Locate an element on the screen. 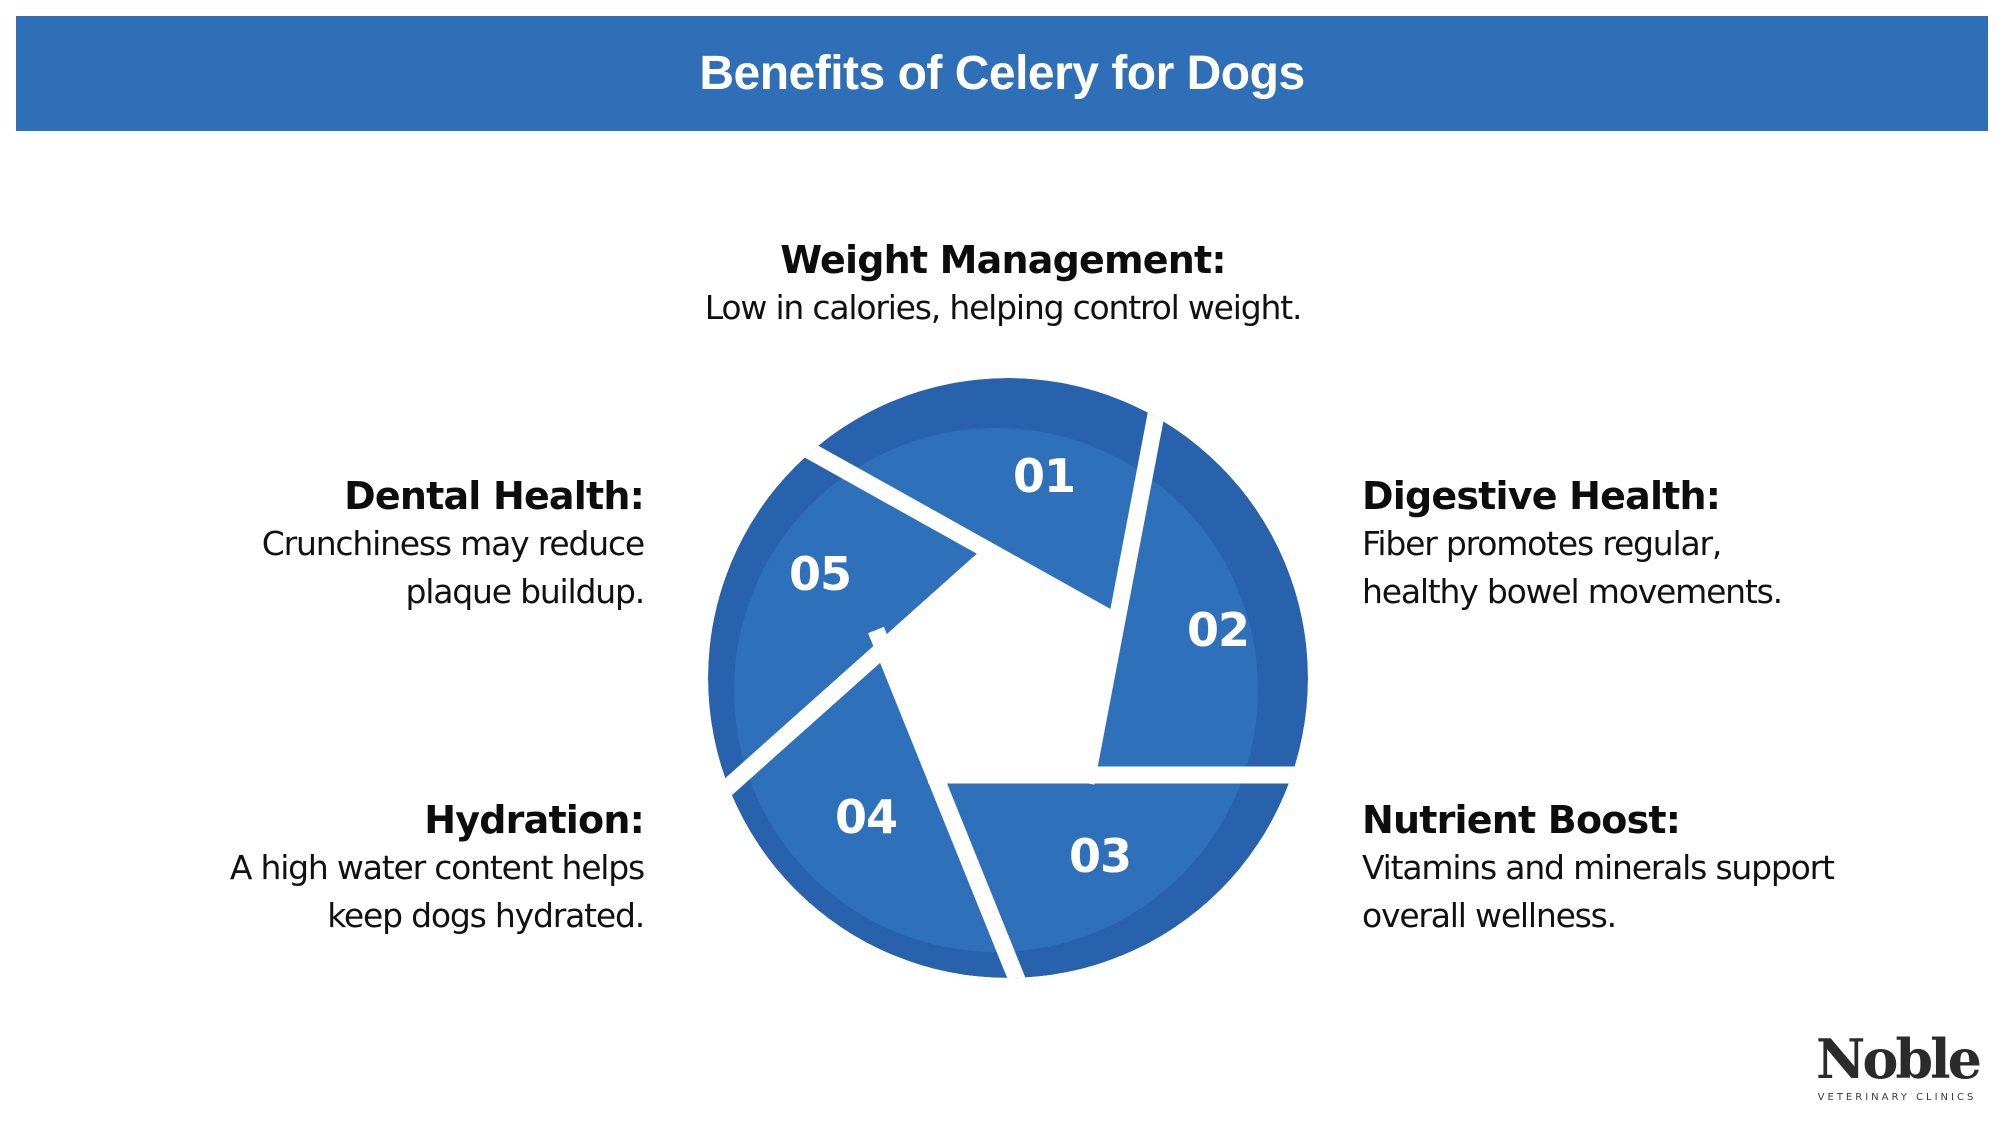 Image resolution: width=2006 pixels, height=1140 pixels. benefit-description-line-2: plaque buildup. is located at coordinates (525, 591).